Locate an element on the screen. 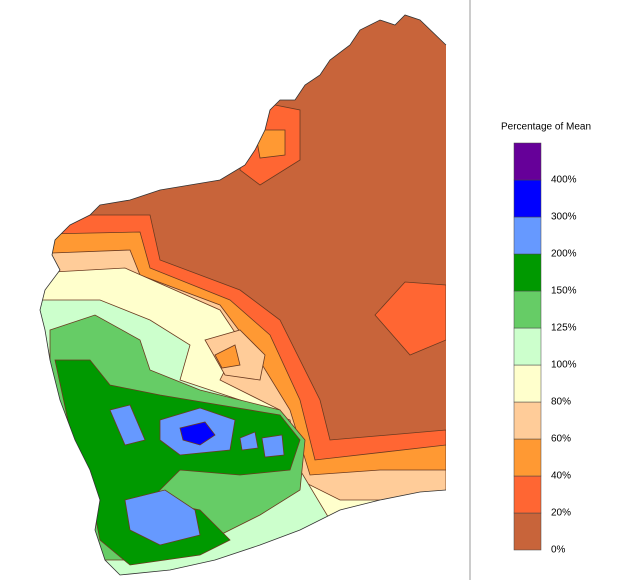  legend-label: 40% is located at coordinates (561, 476).